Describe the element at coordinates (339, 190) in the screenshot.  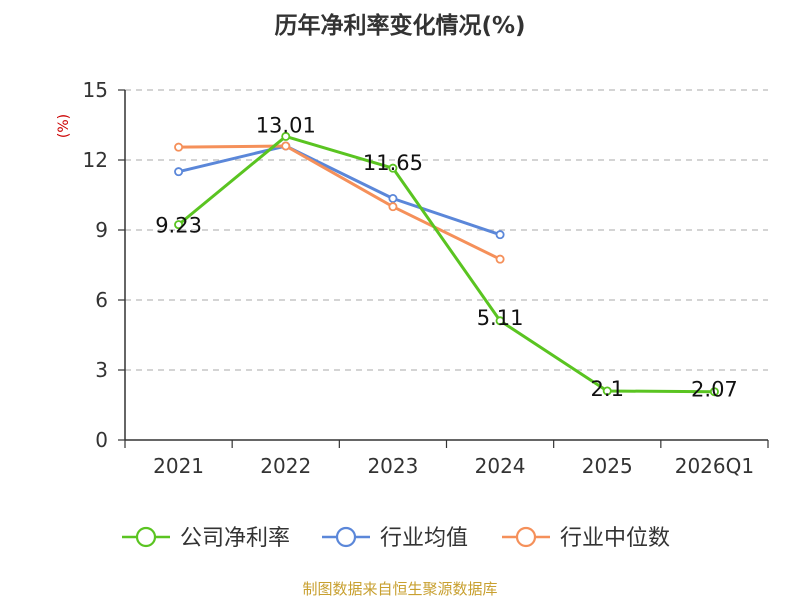
I see `industry-average-line` at that location.